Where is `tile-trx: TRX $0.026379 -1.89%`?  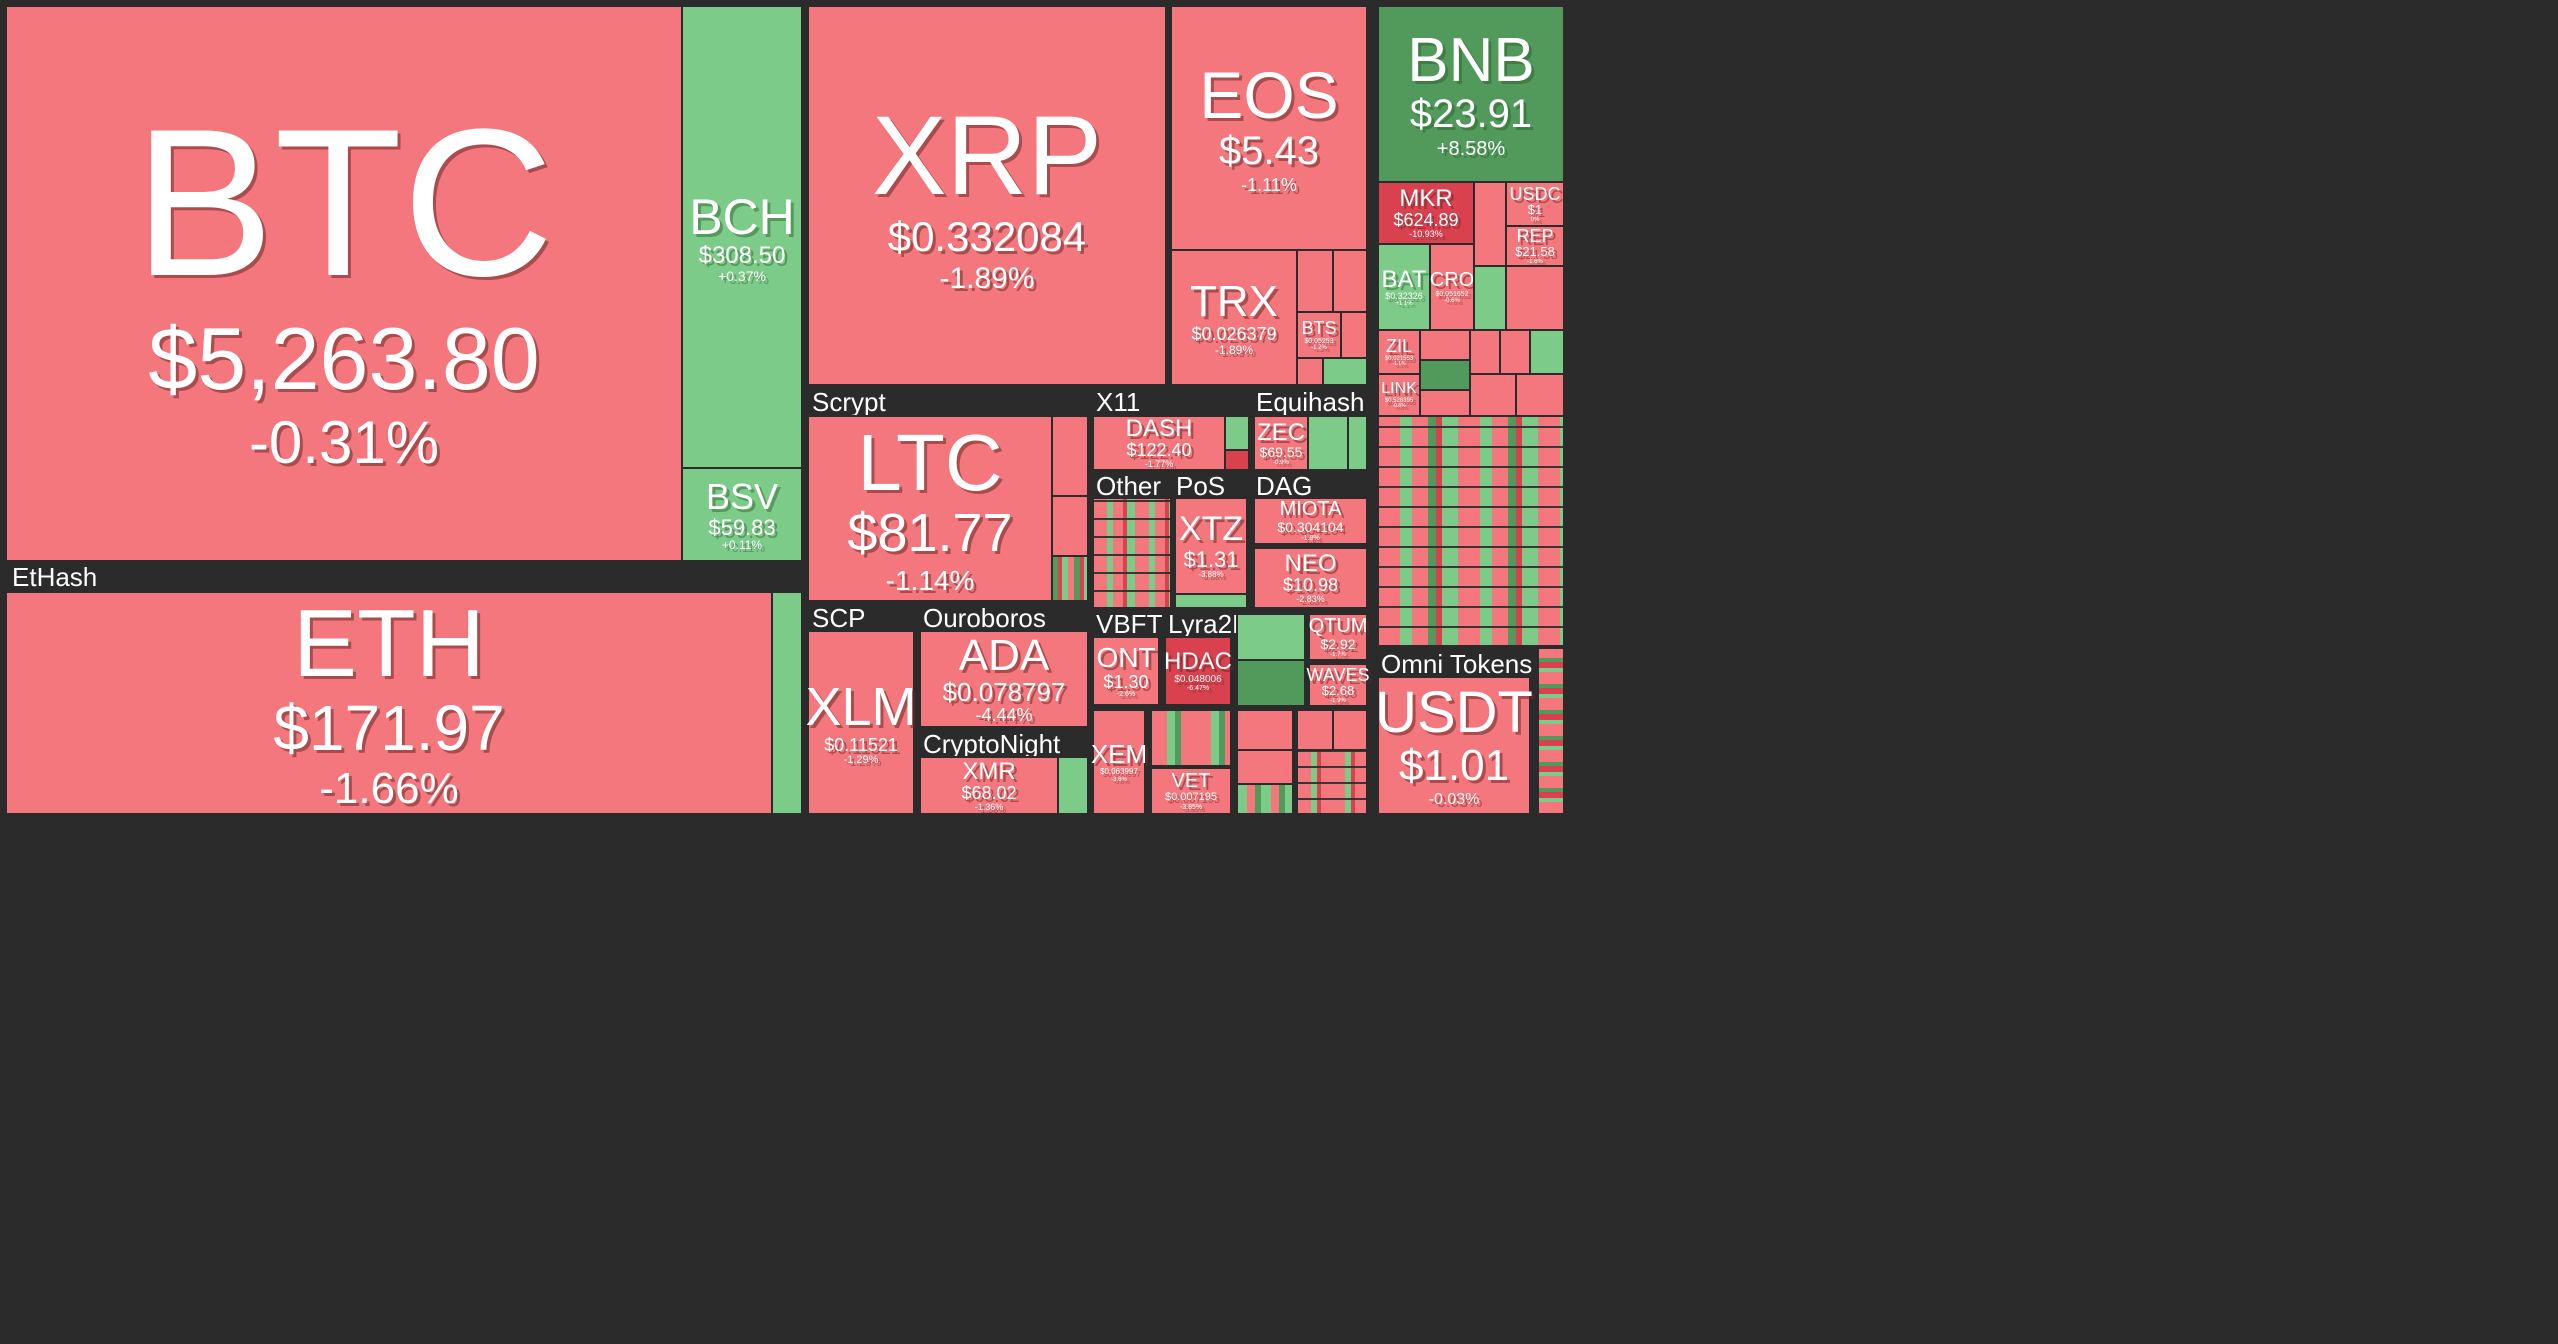 tile-trx: TRX $0.026379 -1.89% is located at coordinates (1234, 317).